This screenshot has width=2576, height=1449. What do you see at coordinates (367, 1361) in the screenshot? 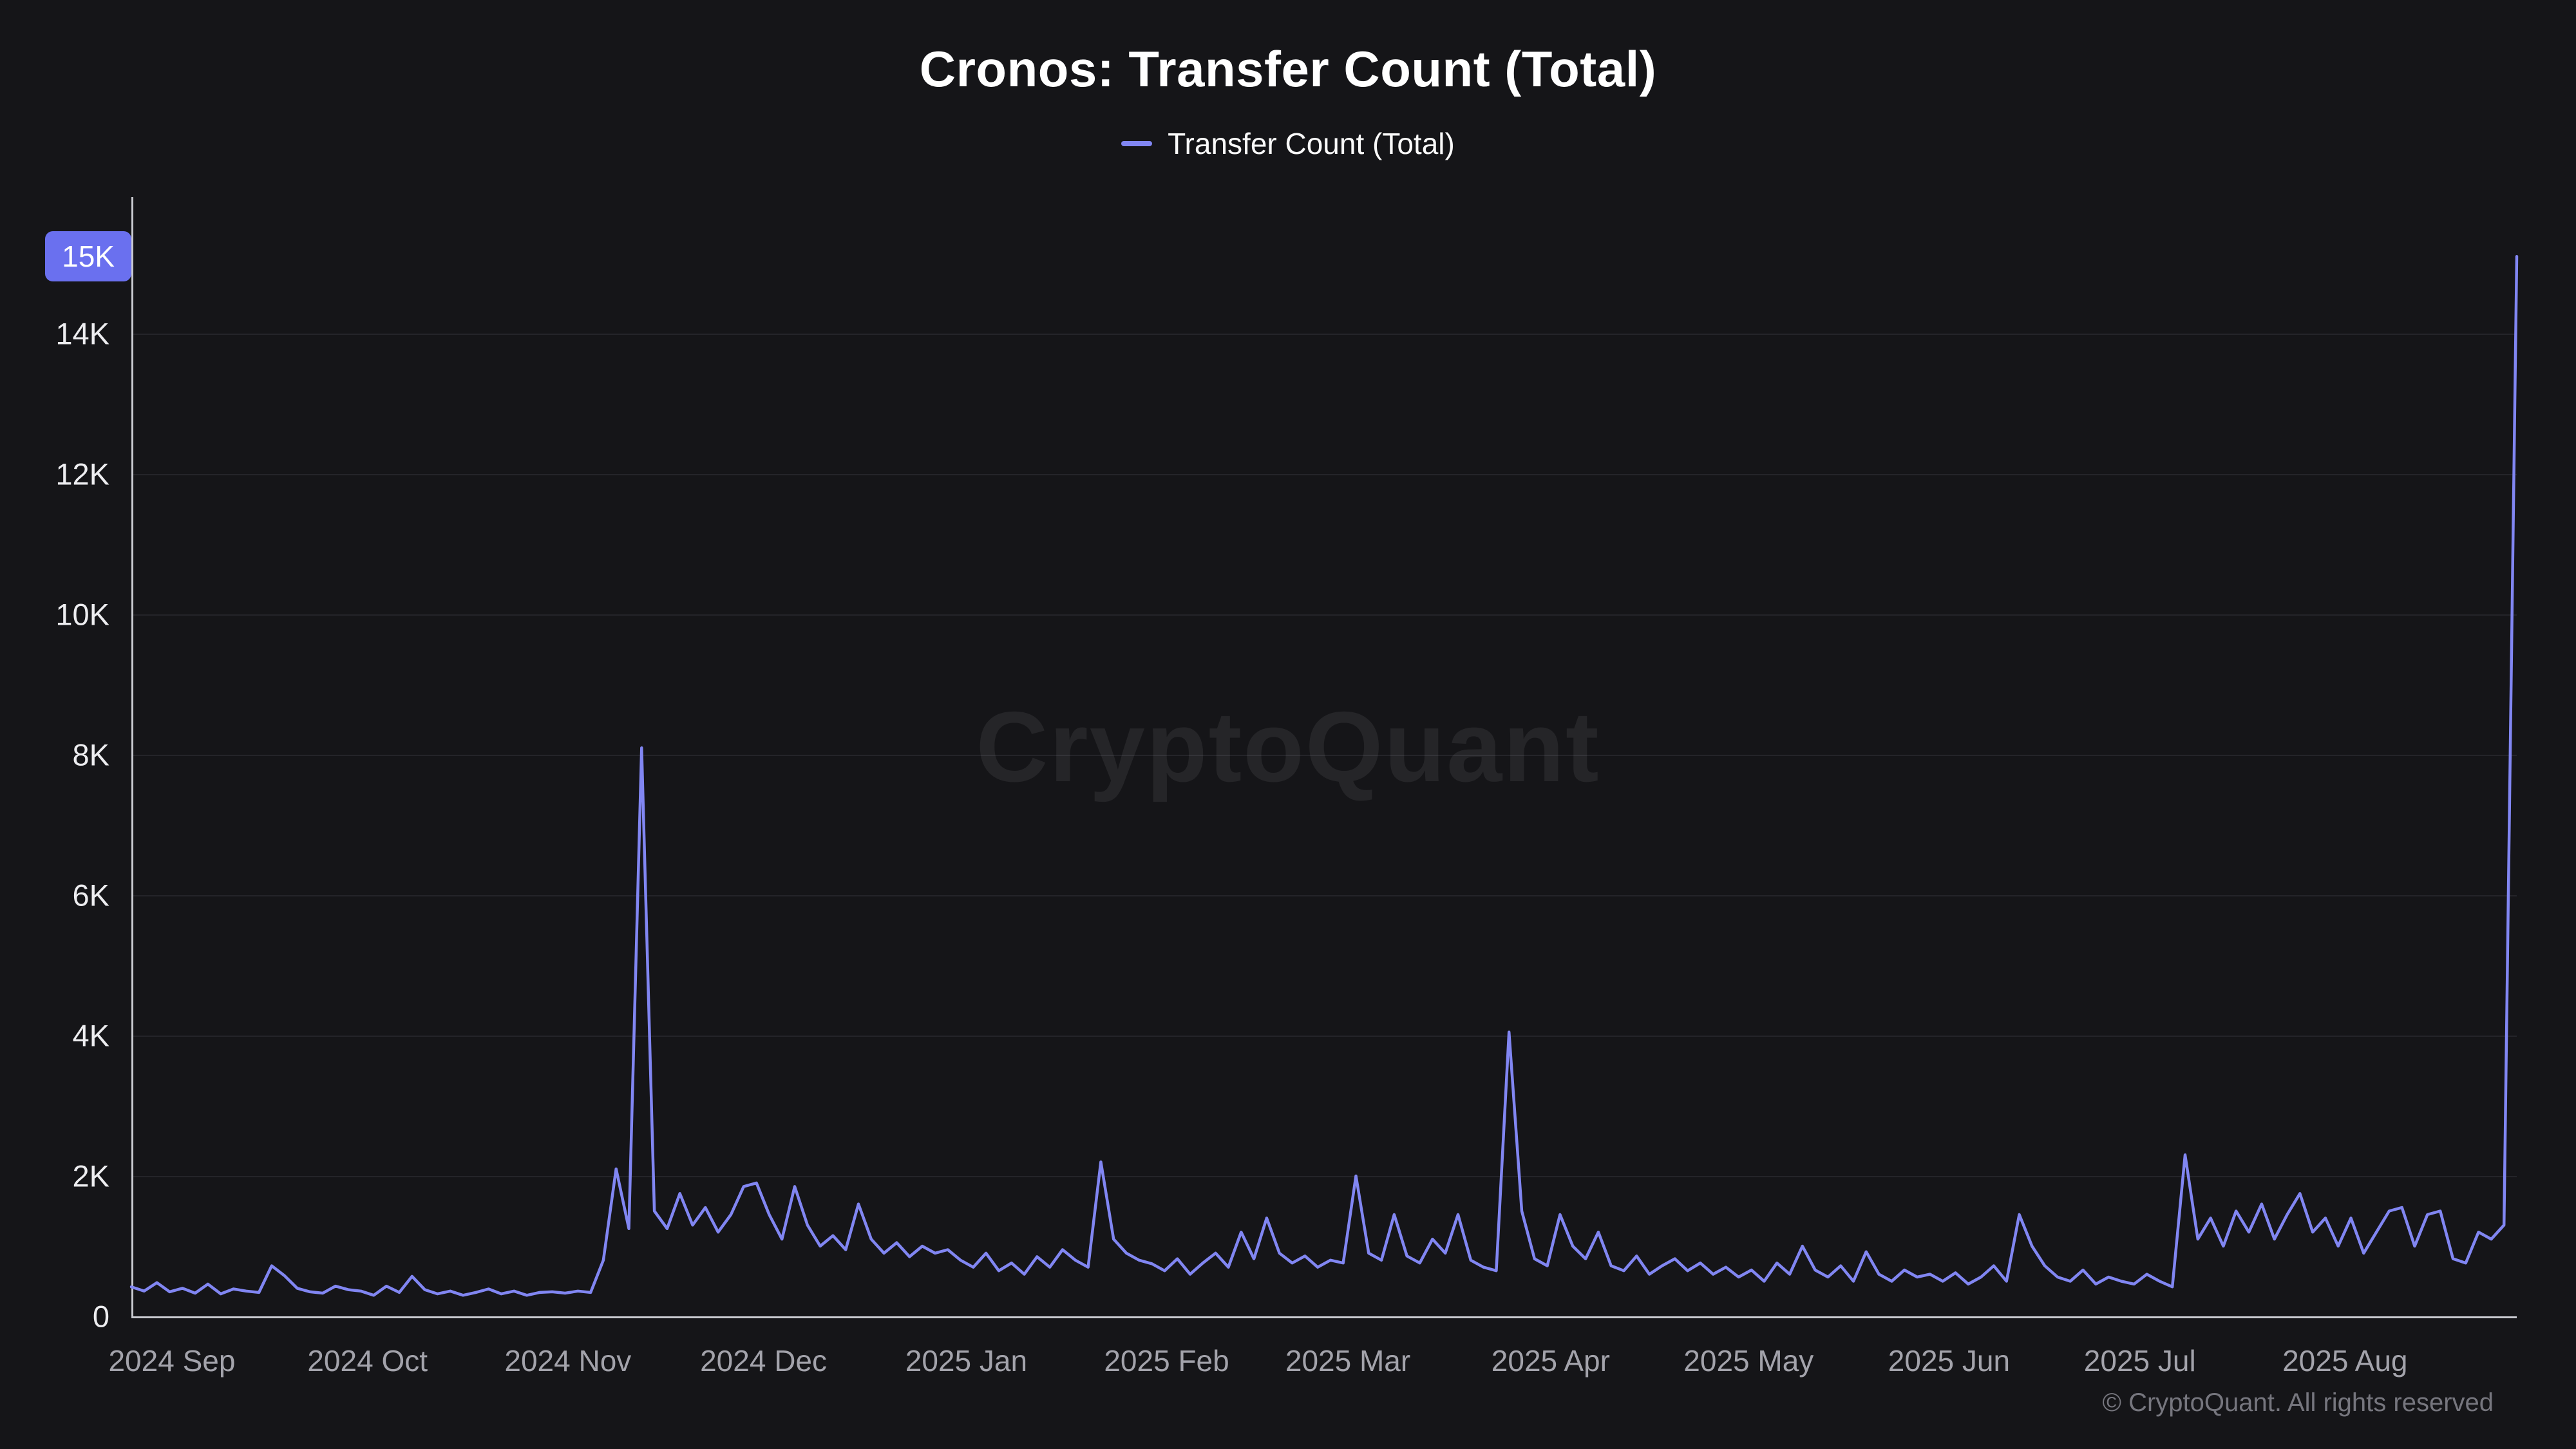
I see `x-axis-label: 2024 Oct` at bounding box center [367, 1361].